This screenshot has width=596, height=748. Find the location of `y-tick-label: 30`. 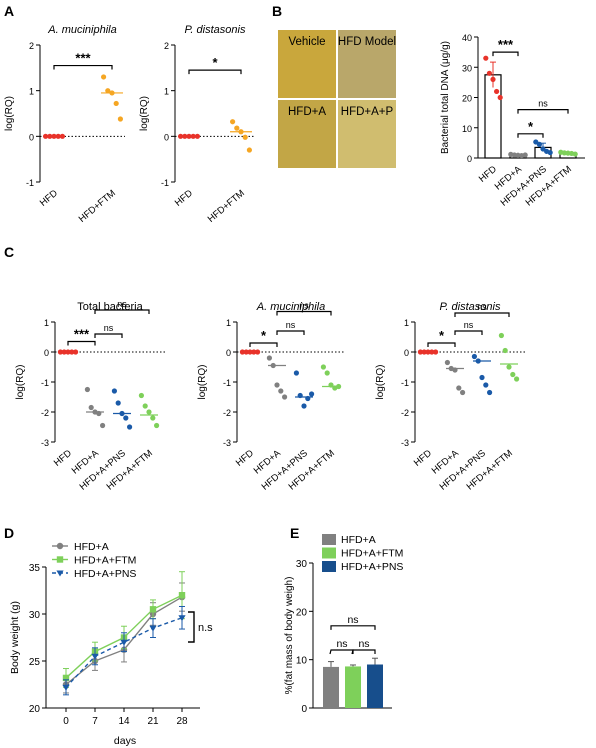

y-tick-label: 30 is located at coordinates (302, 564).